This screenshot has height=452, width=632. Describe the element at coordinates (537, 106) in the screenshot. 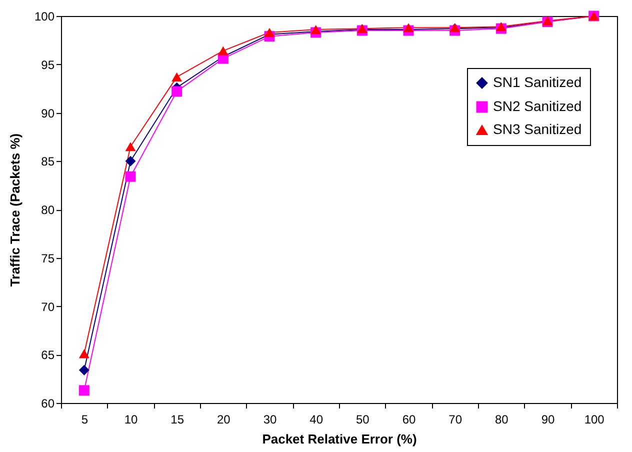

I see `legend-label: SN2 Sanitized` at that location.